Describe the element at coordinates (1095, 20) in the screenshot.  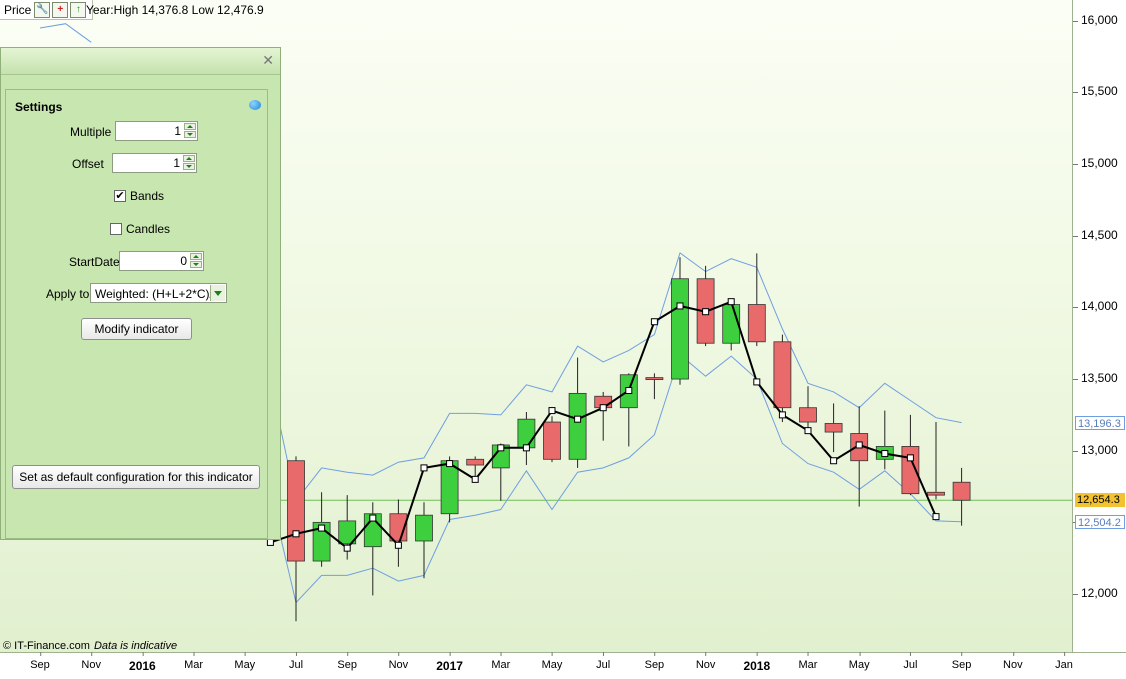
I see `y-tick-label: 16,000` at that location.